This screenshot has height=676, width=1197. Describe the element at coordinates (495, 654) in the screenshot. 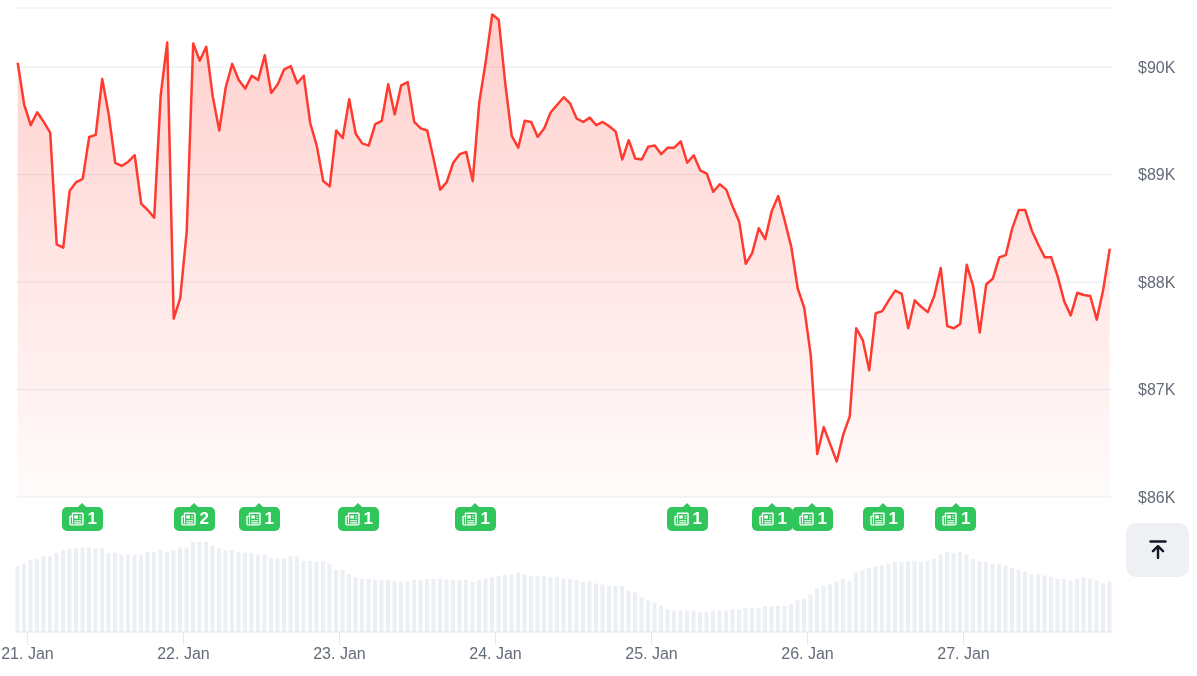

I see `x-tick-label: 24. Jan` at that location.